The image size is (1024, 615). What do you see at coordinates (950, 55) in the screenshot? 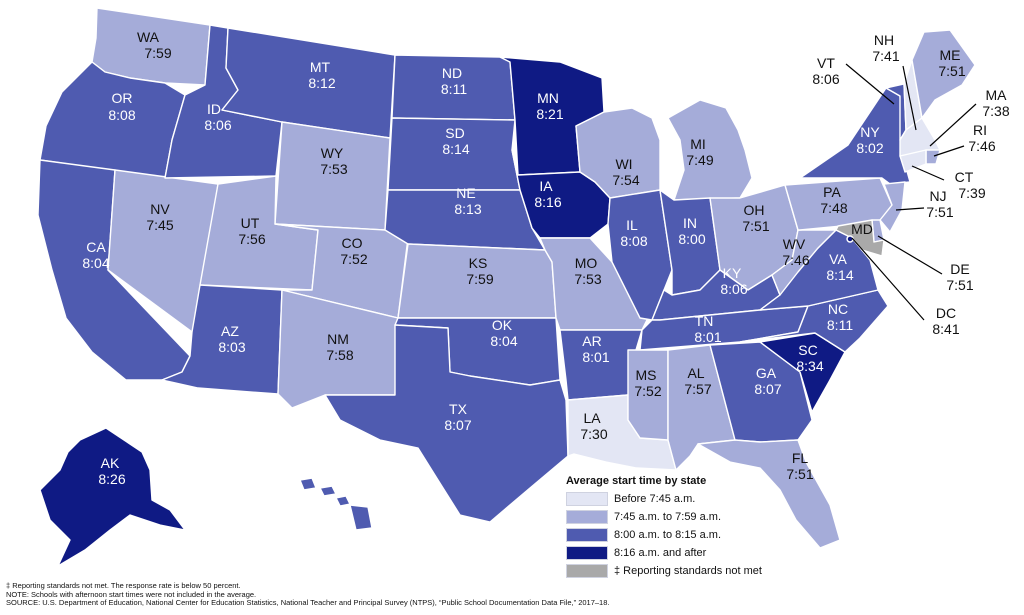
I see `state-abbr-me: ME` at bounding box center [950, 55].